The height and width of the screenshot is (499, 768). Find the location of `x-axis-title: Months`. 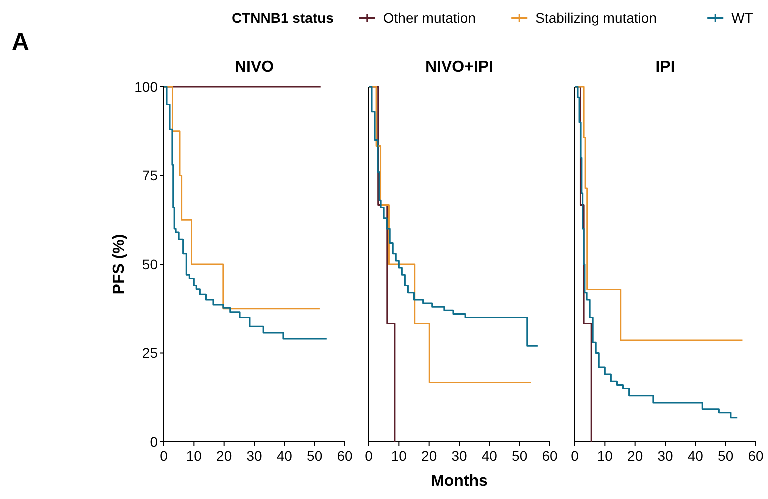

x-axis-title: Months is located at coordinates (459, 481).